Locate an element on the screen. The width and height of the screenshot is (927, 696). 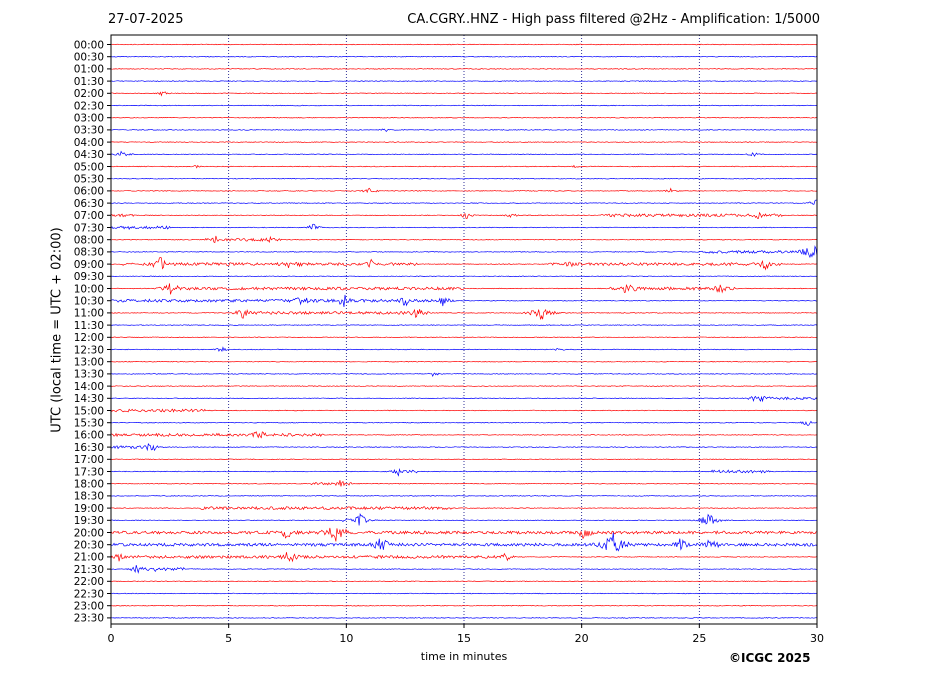
trace-row-19:30 is located at coordinates (464, 519).